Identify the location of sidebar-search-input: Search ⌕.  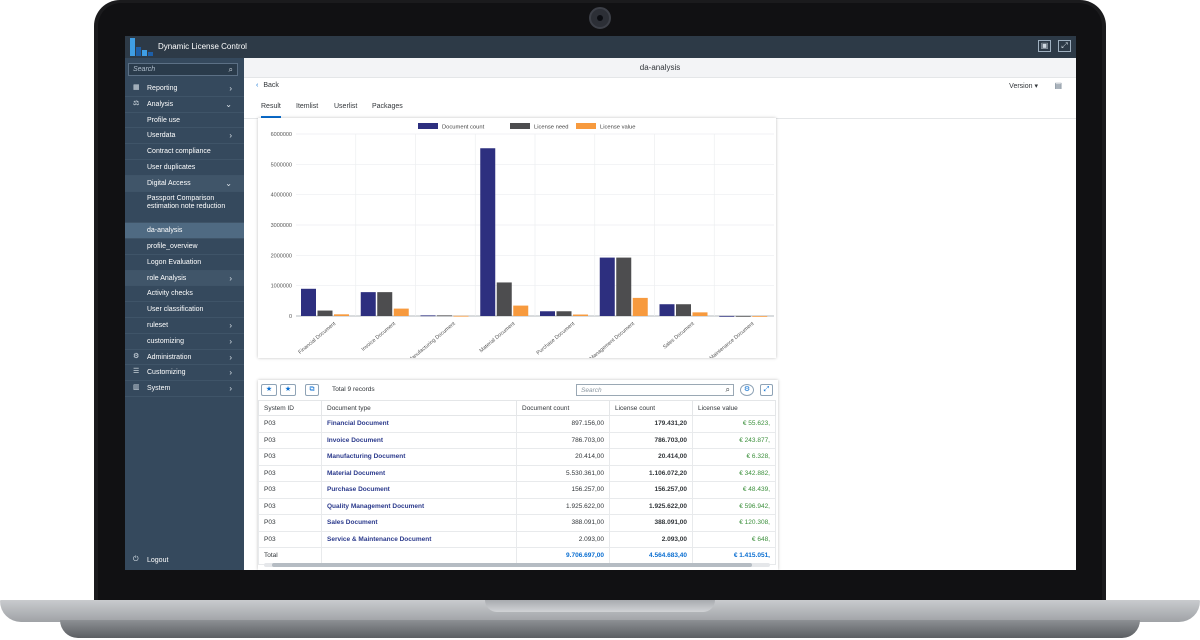
(183, 69).